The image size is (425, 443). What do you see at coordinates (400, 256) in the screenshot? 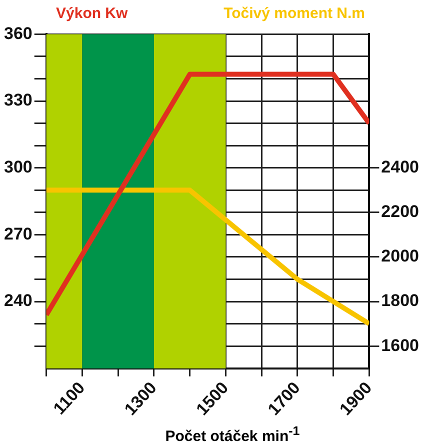
I see `y2-tick-label: 2000` at bounding box center [400, 256].